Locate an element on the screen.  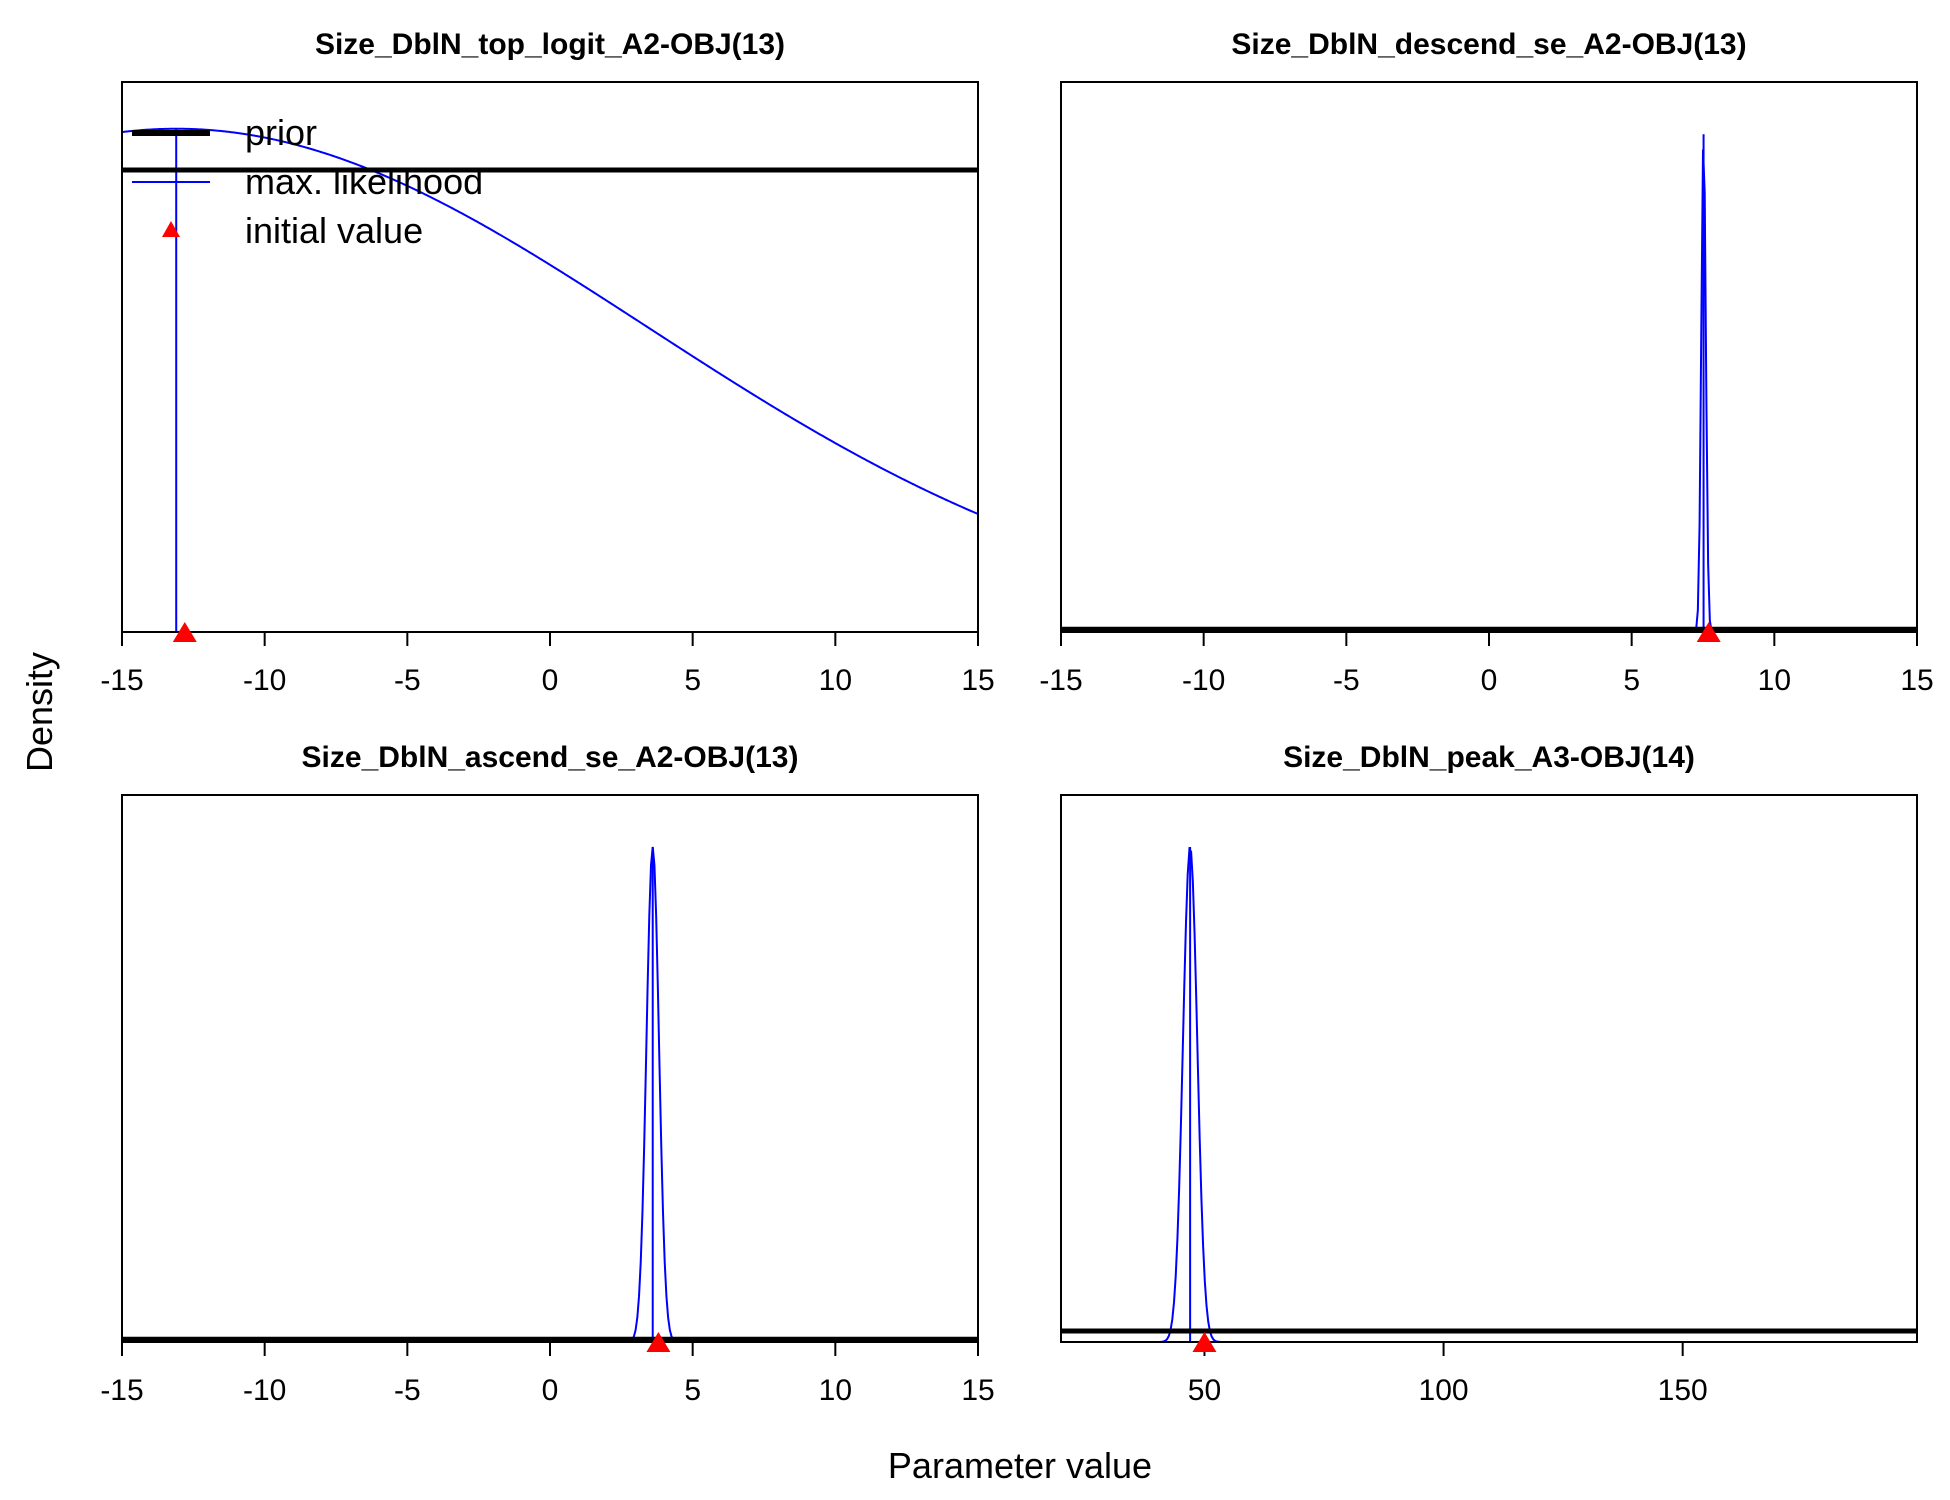
panel-title: Size_DblN_peak_A3-OBJ(14) is located at coordinates (1489, 757).